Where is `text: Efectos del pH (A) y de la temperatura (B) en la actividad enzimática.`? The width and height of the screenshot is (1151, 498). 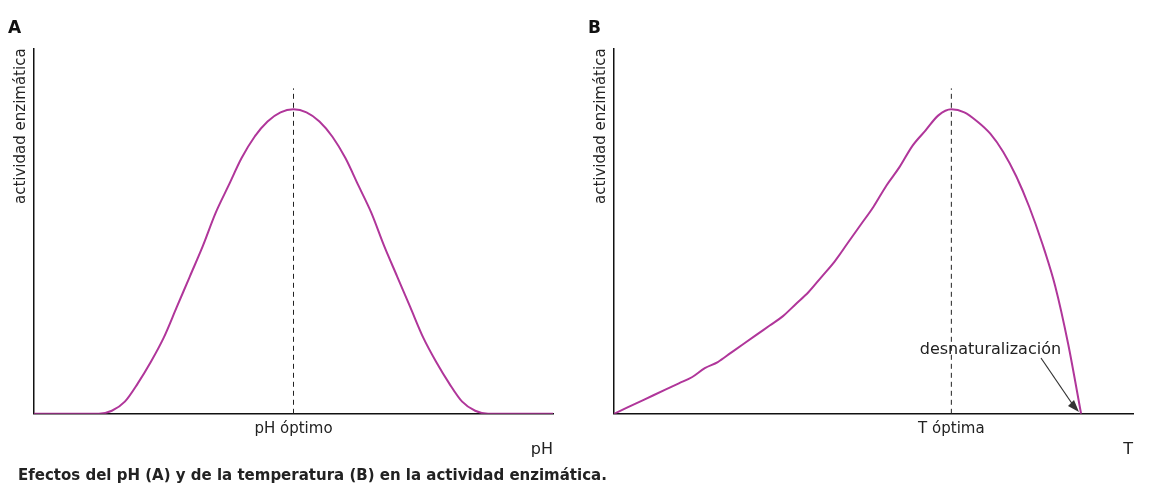 text: Efectos del pH (A) y de la temperatura (B) en la actividad enzimática. is located at coordinates (312, 475).